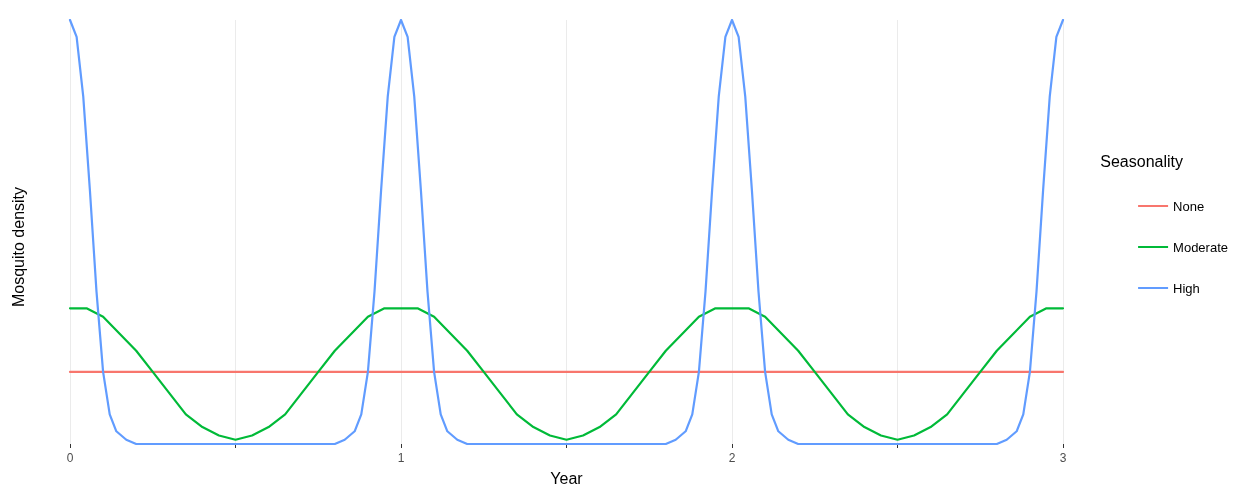 The width and height of the screenshot is (1253, 494). I want to click on x-tick-label: 3, so click(1063, 458).